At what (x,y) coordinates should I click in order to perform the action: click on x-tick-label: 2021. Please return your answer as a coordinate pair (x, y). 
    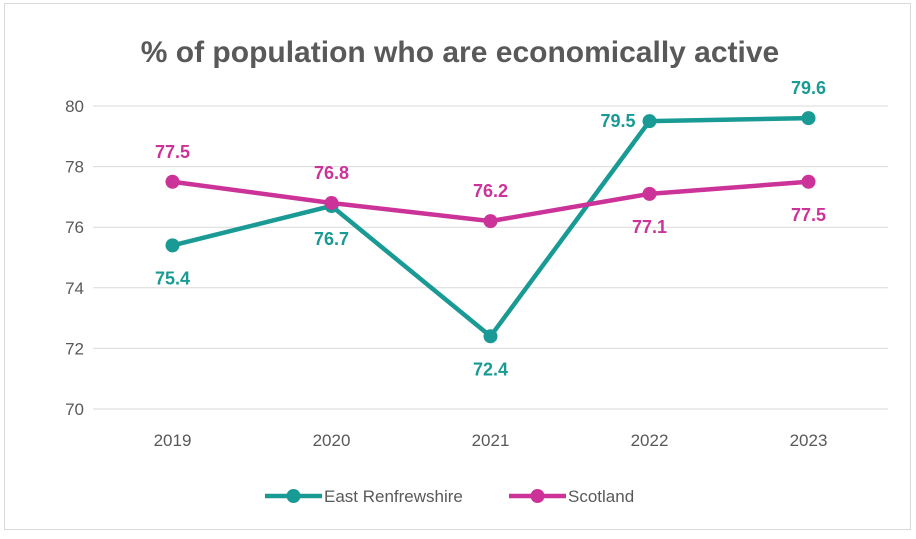
    Looking at the image, I should click on (491, 440).